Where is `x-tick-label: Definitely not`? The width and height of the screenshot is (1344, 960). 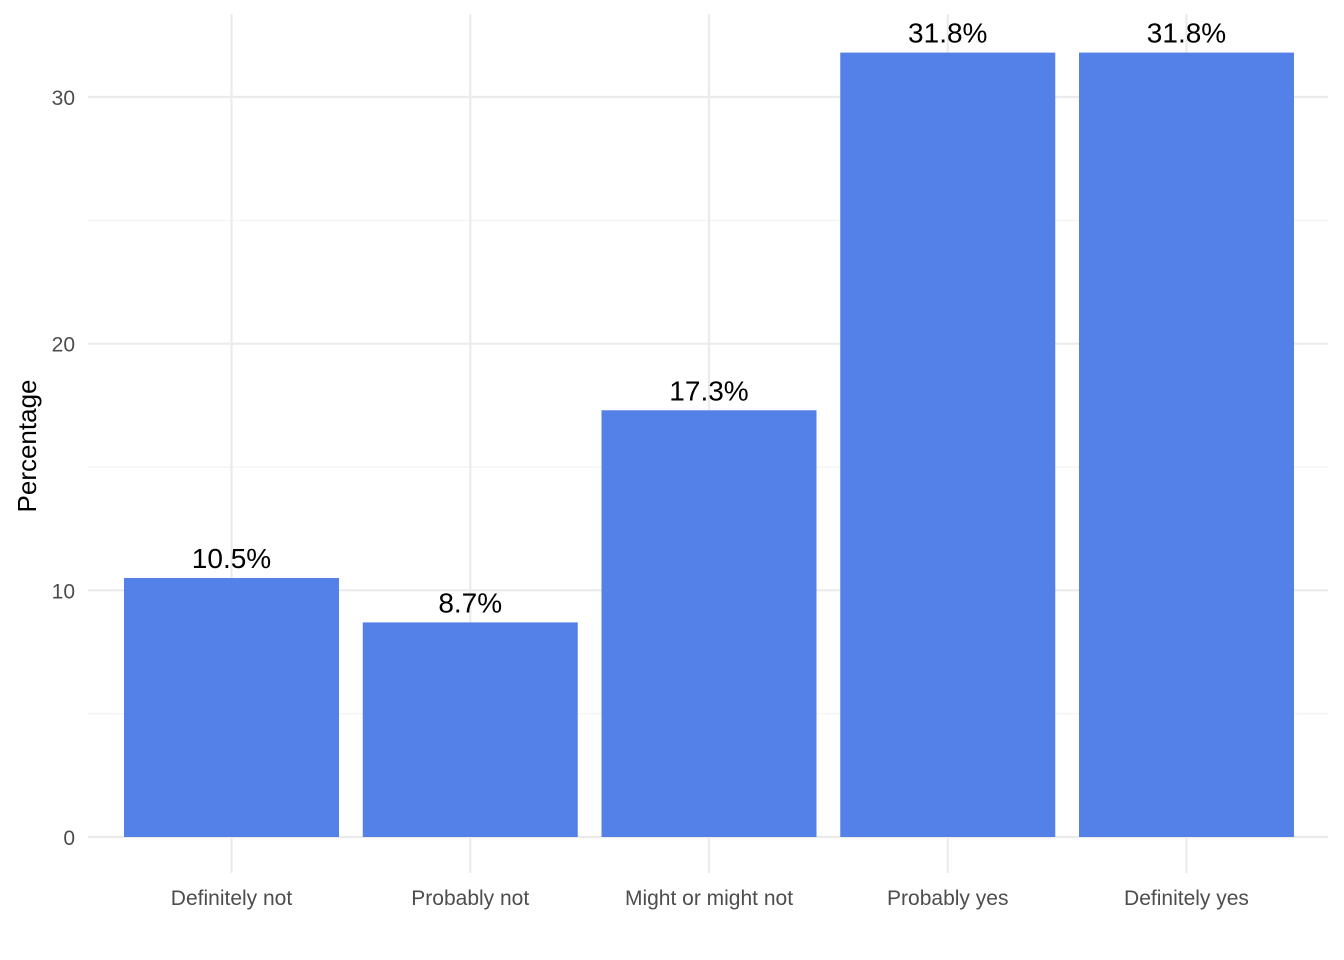
x-tick-label: Definitely not is located at coordinates (232, 898).